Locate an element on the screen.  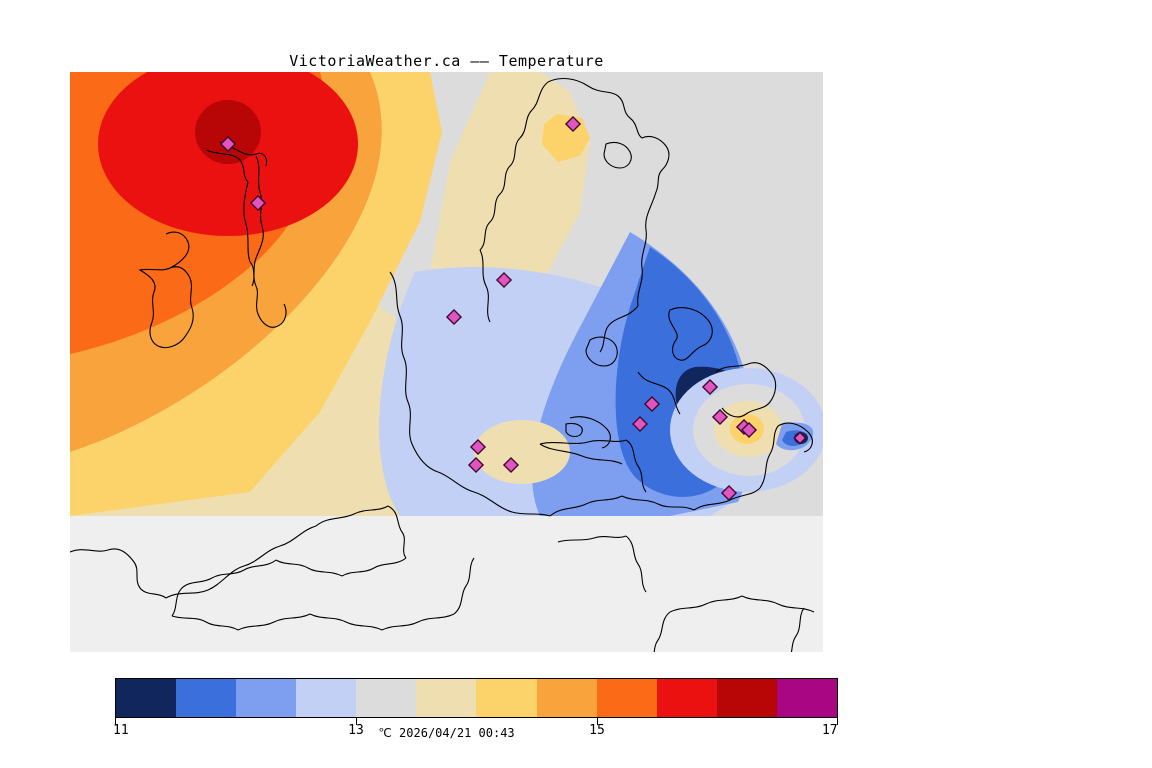
coastline-main-ne-tail is located at coordinates (795, 437).